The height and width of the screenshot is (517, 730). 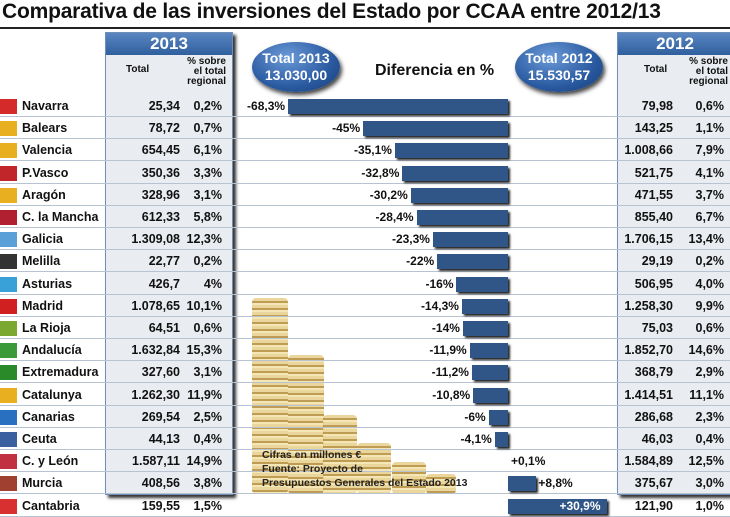 I want to click on diff-label: -10,8%, so click(x=451, y=394).